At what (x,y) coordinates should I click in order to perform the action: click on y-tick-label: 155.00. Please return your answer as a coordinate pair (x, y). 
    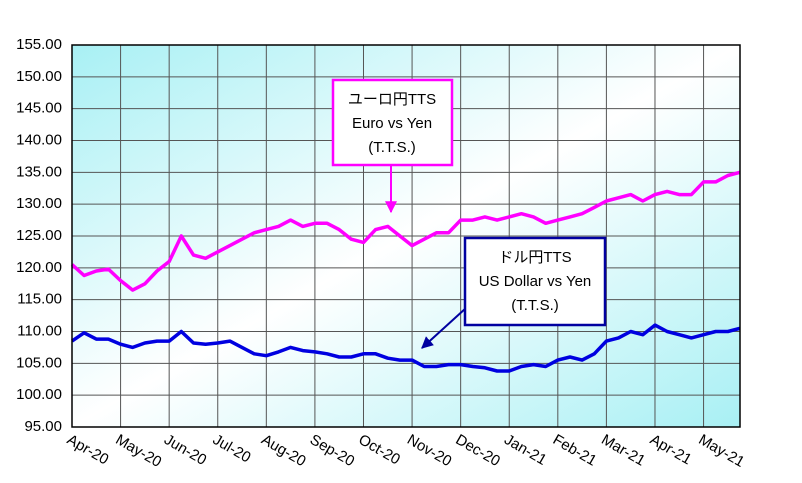
    Looking at the image, I should click on (39, 44).